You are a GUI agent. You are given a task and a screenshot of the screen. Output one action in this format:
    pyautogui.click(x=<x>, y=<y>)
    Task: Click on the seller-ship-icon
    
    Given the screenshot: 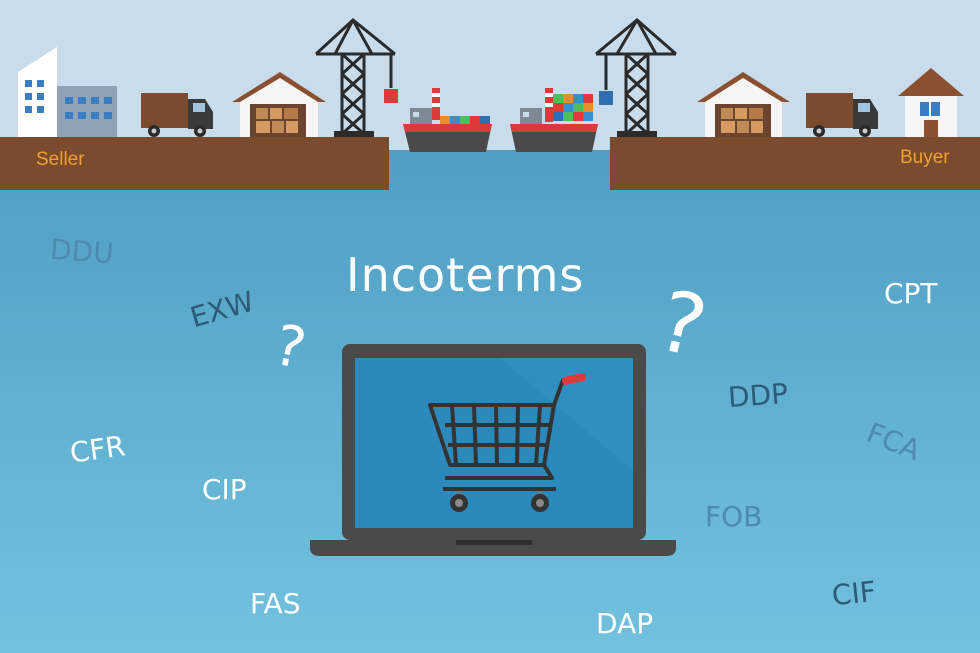 What is the action you would take?
    pyautogui.click(x=447, y=120)
    